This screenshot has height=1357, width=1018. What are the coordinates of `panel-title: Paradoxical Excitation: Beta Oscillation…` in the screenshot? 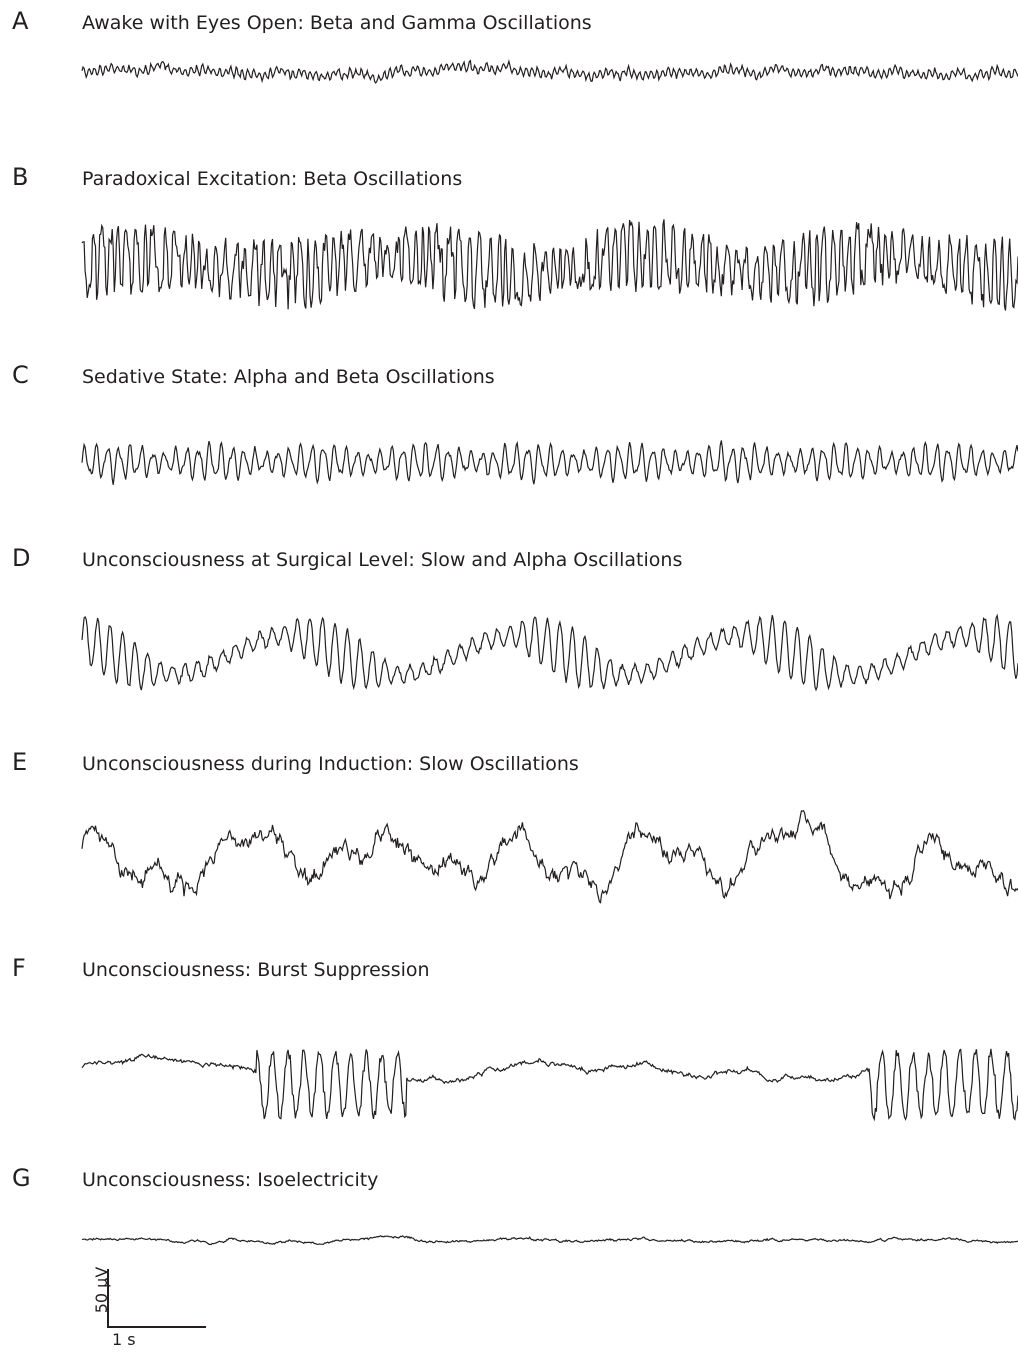 It's located at (272, 179).